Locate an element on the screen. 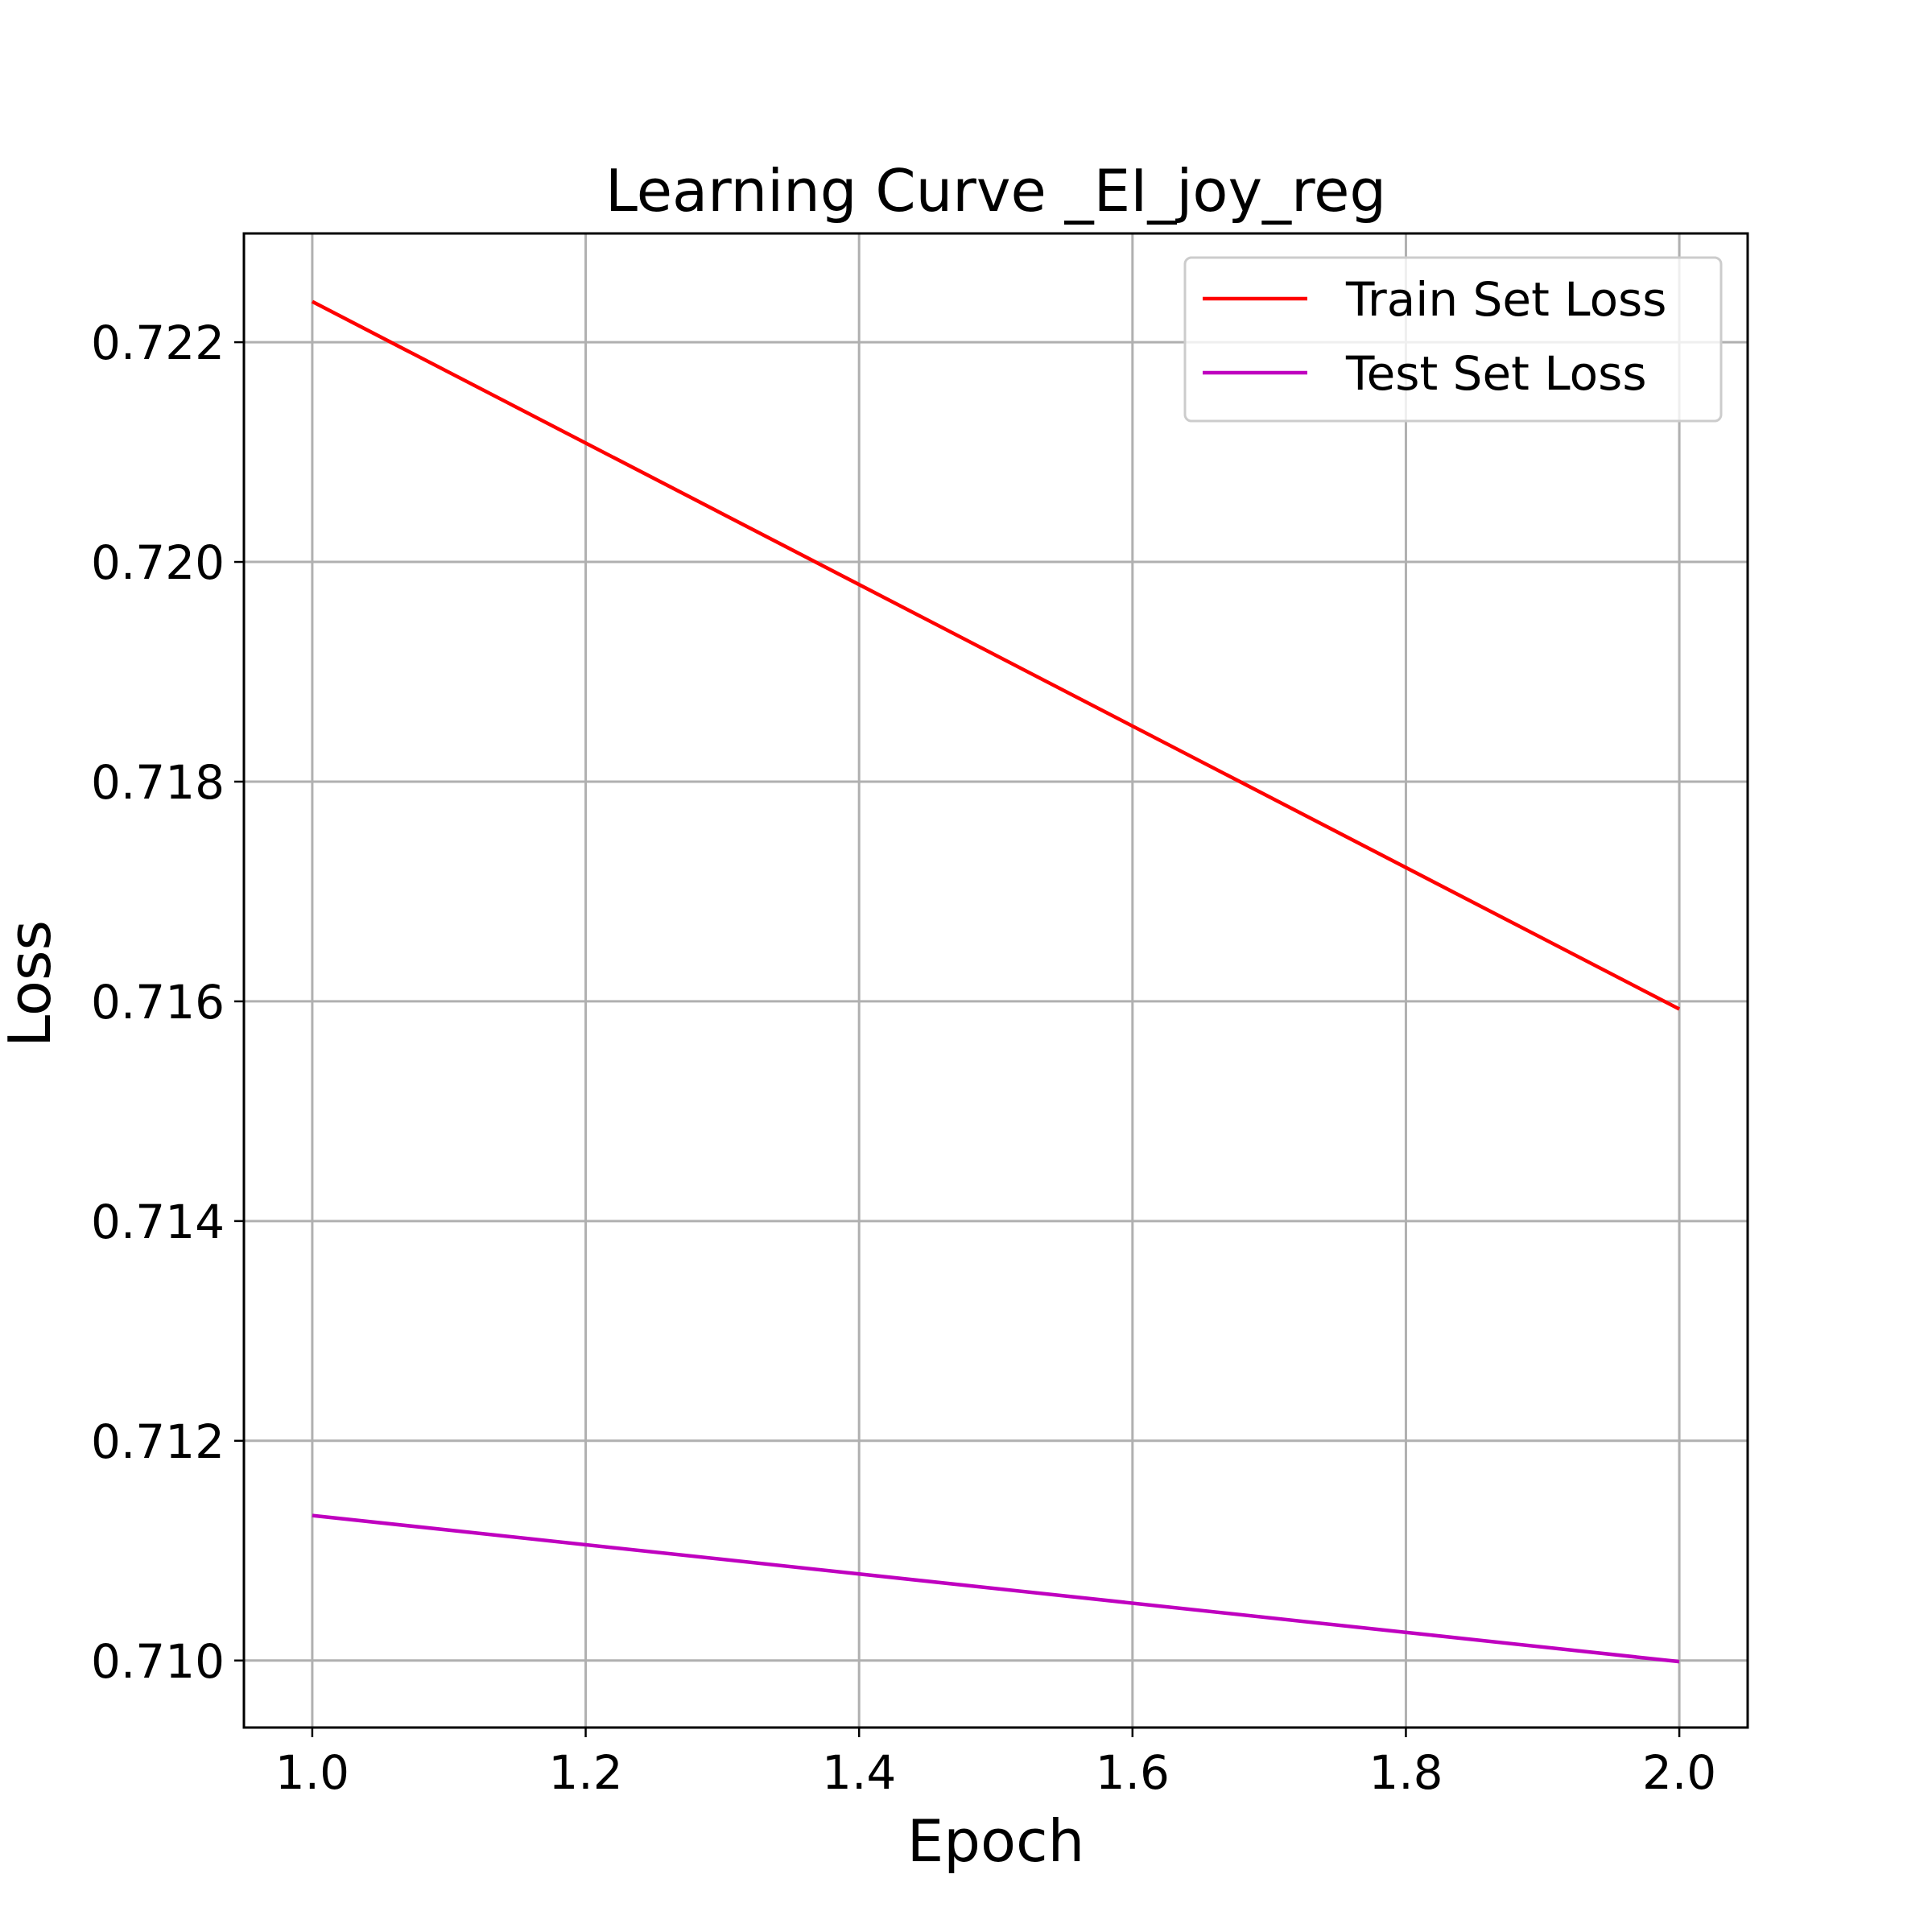 The height and width of the screenshot is (1932, 1932). y-axis-ticks: 0.710 0.712 0.714 0.716 0.718 0.720 0.722 is located at coordinates (167, 1002).